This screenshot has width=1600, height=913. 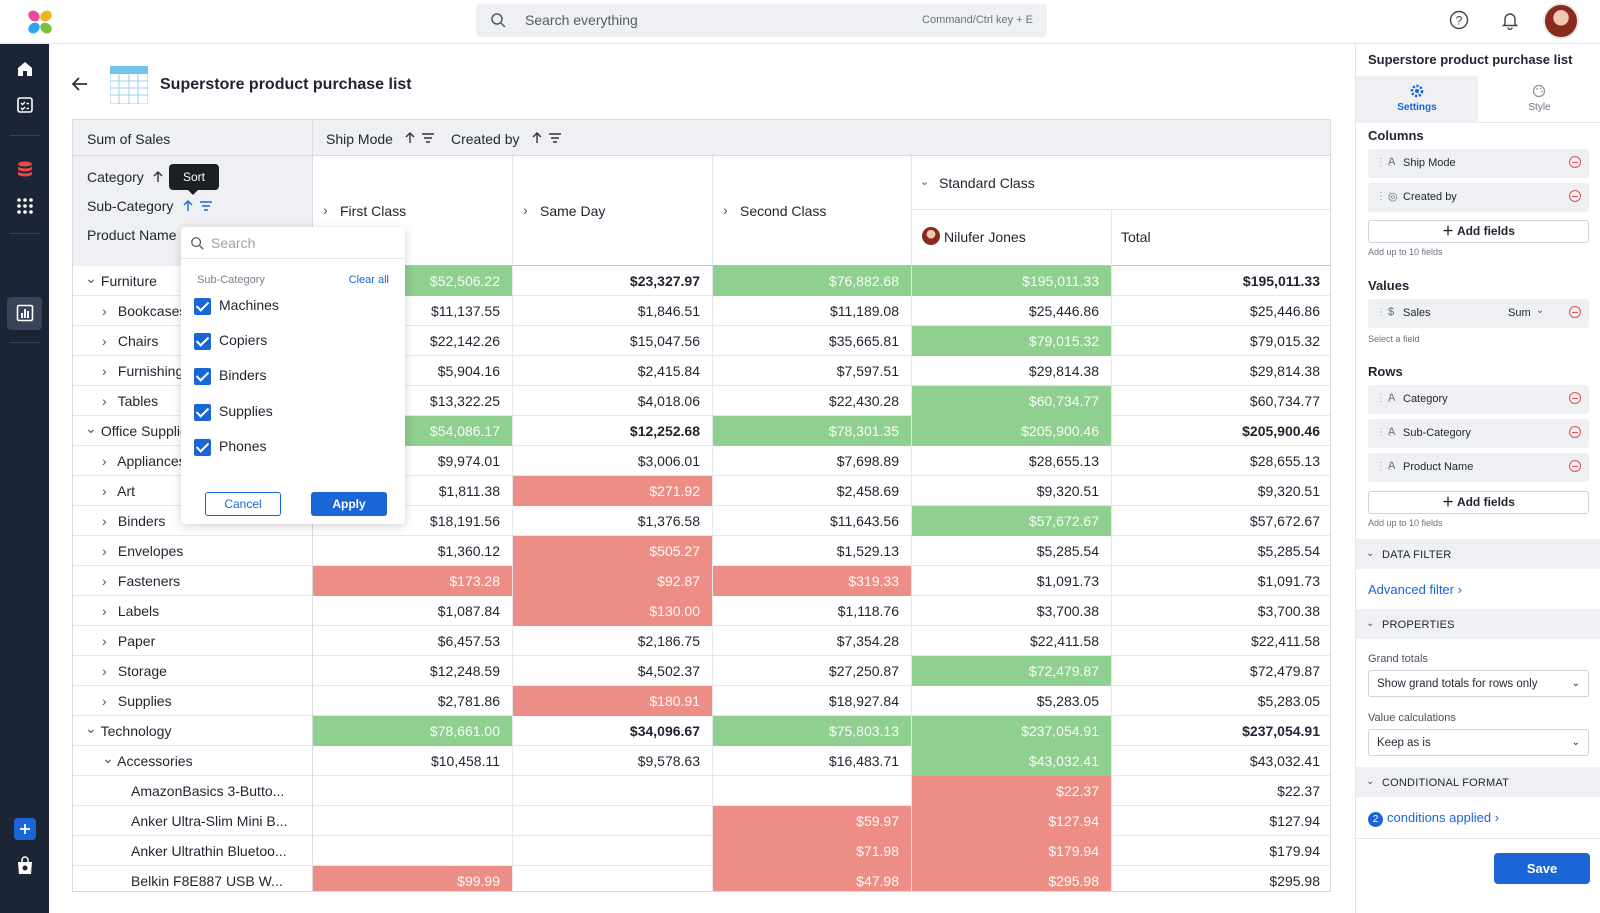 What do you see at coordinates (613, 401) in the screenshot?
I see `table-cell: $4,018.06` at bounding box center [613, 401].